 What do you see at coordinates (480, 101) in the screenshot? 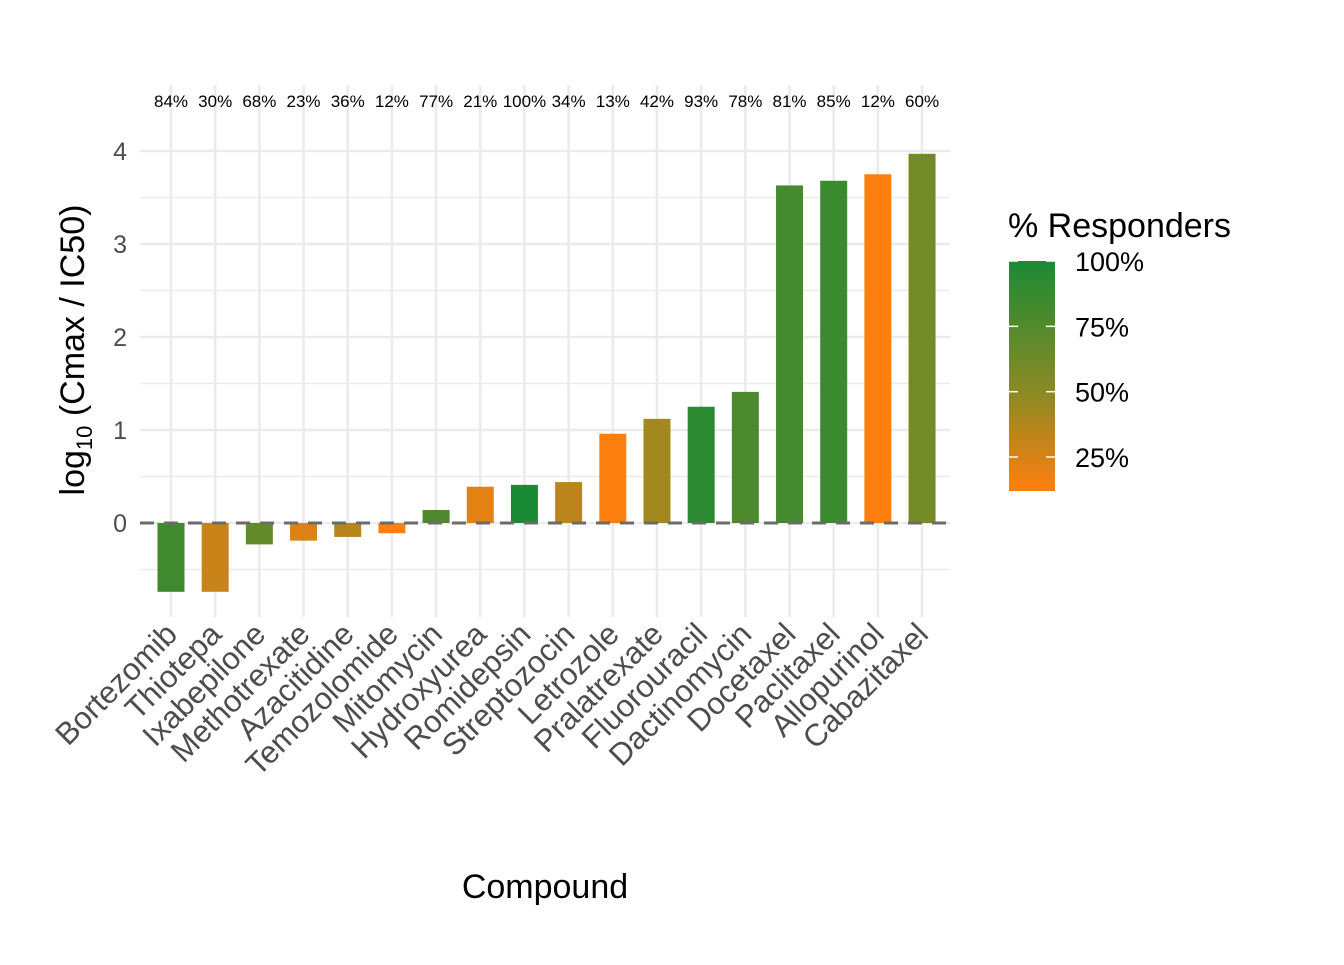
I see `bar-label: 21%` at bounding box center [480, 101].